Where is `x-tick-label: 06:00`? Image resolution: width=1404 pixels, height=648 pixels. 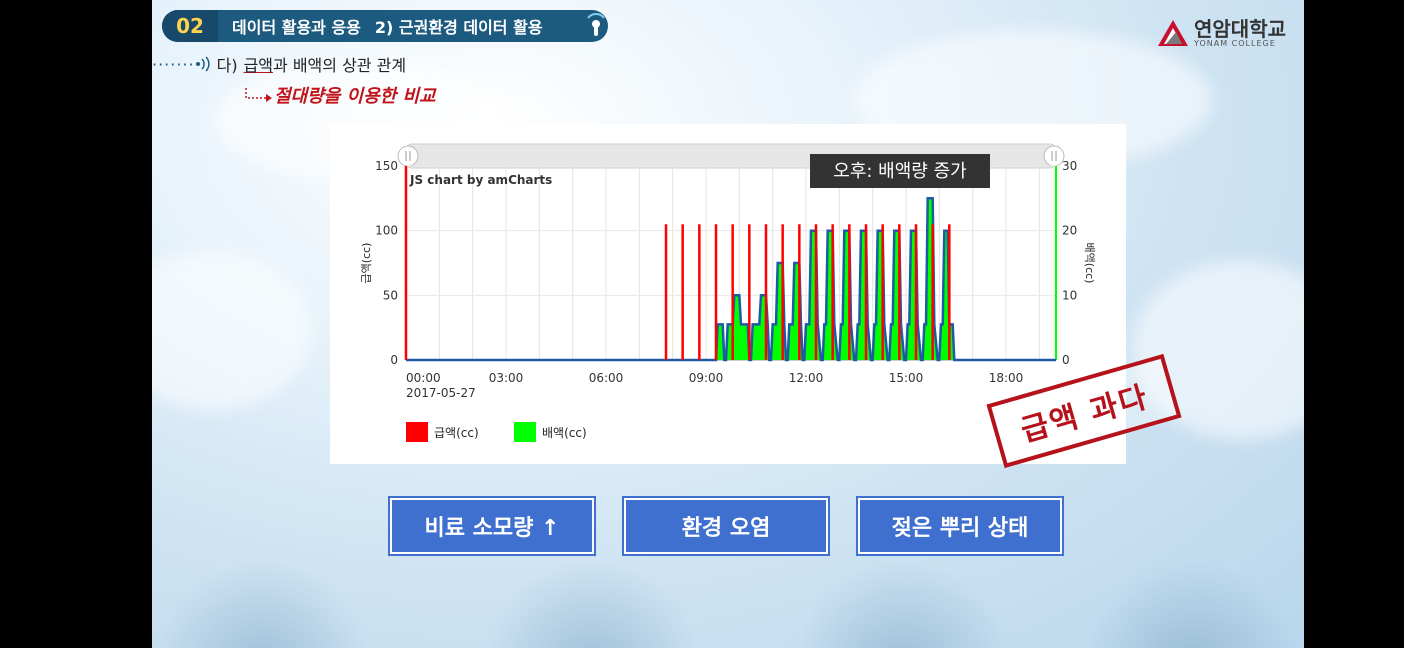
x-tick-label: 06:00 is located at coordinates (606, 378).